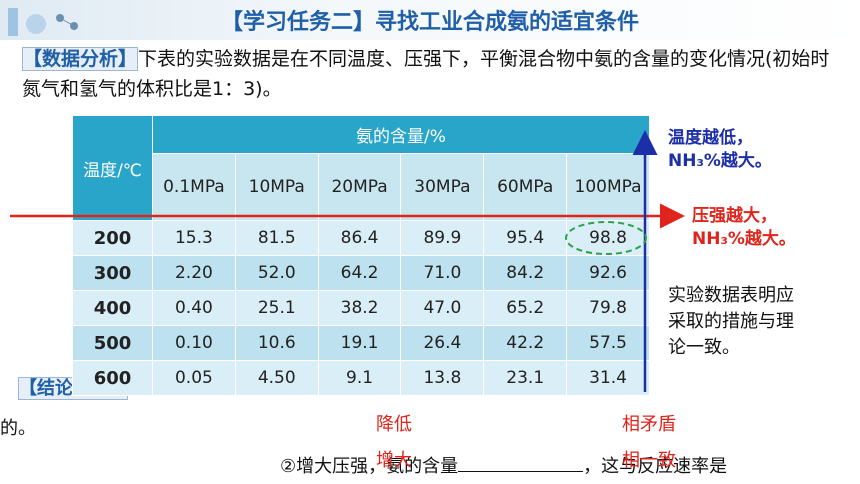  What do you see at coordinates (112, 273) in the screenshot?
I see `row-header: 300` at bounding box center [112, 273].